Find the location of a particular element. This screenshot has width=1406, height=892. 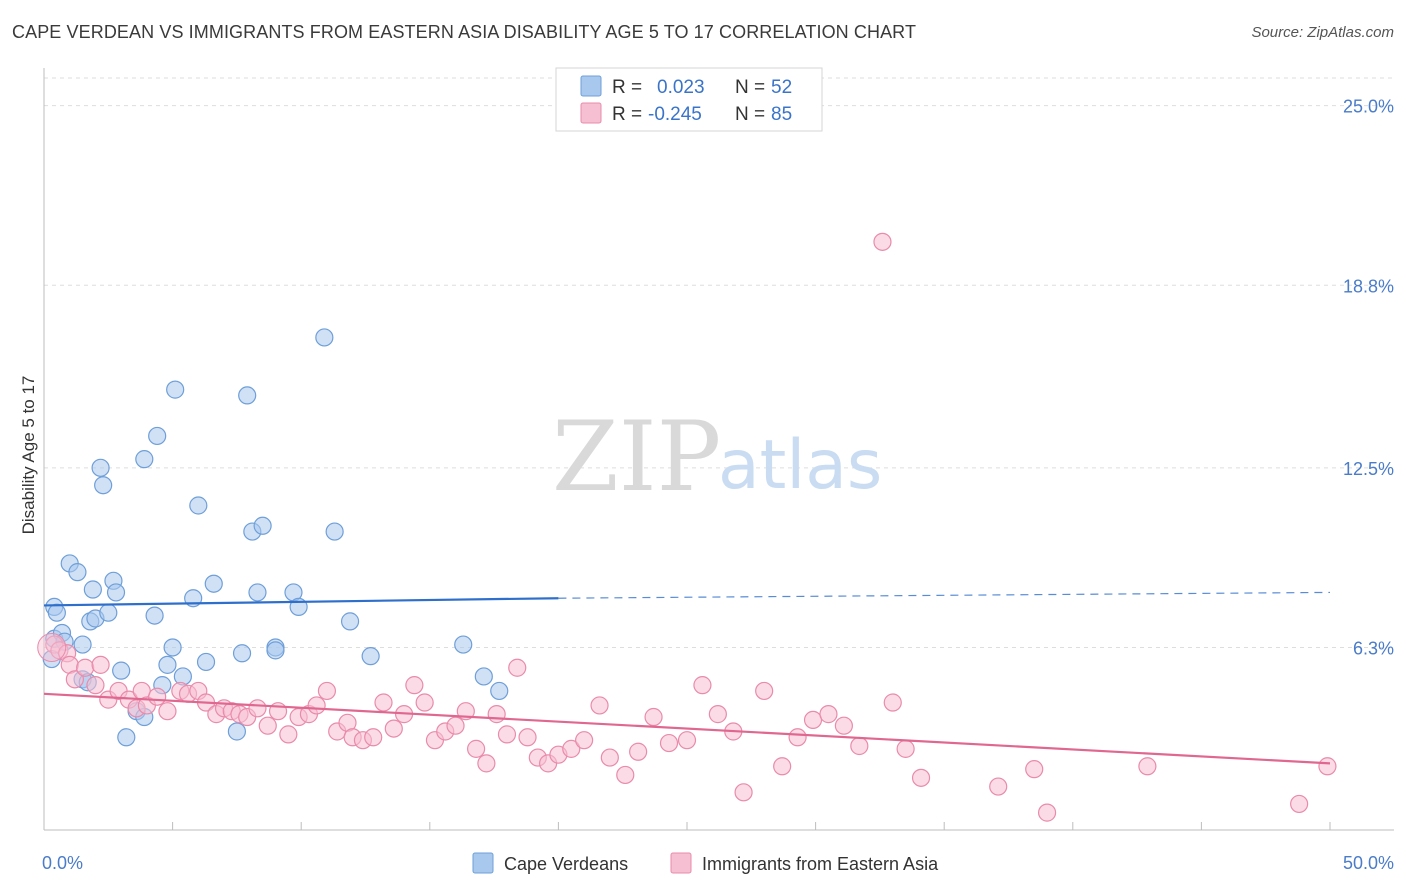

stats-legend-n-label-2: N = is located at coordinates (750, 114).